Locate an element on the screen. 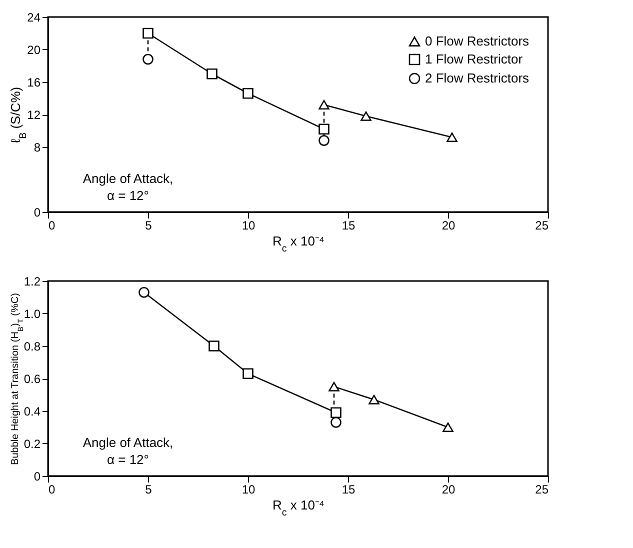 This screenshot has height=548, width=633. y-tick-label: 8 is located at coordinates (37, 147).